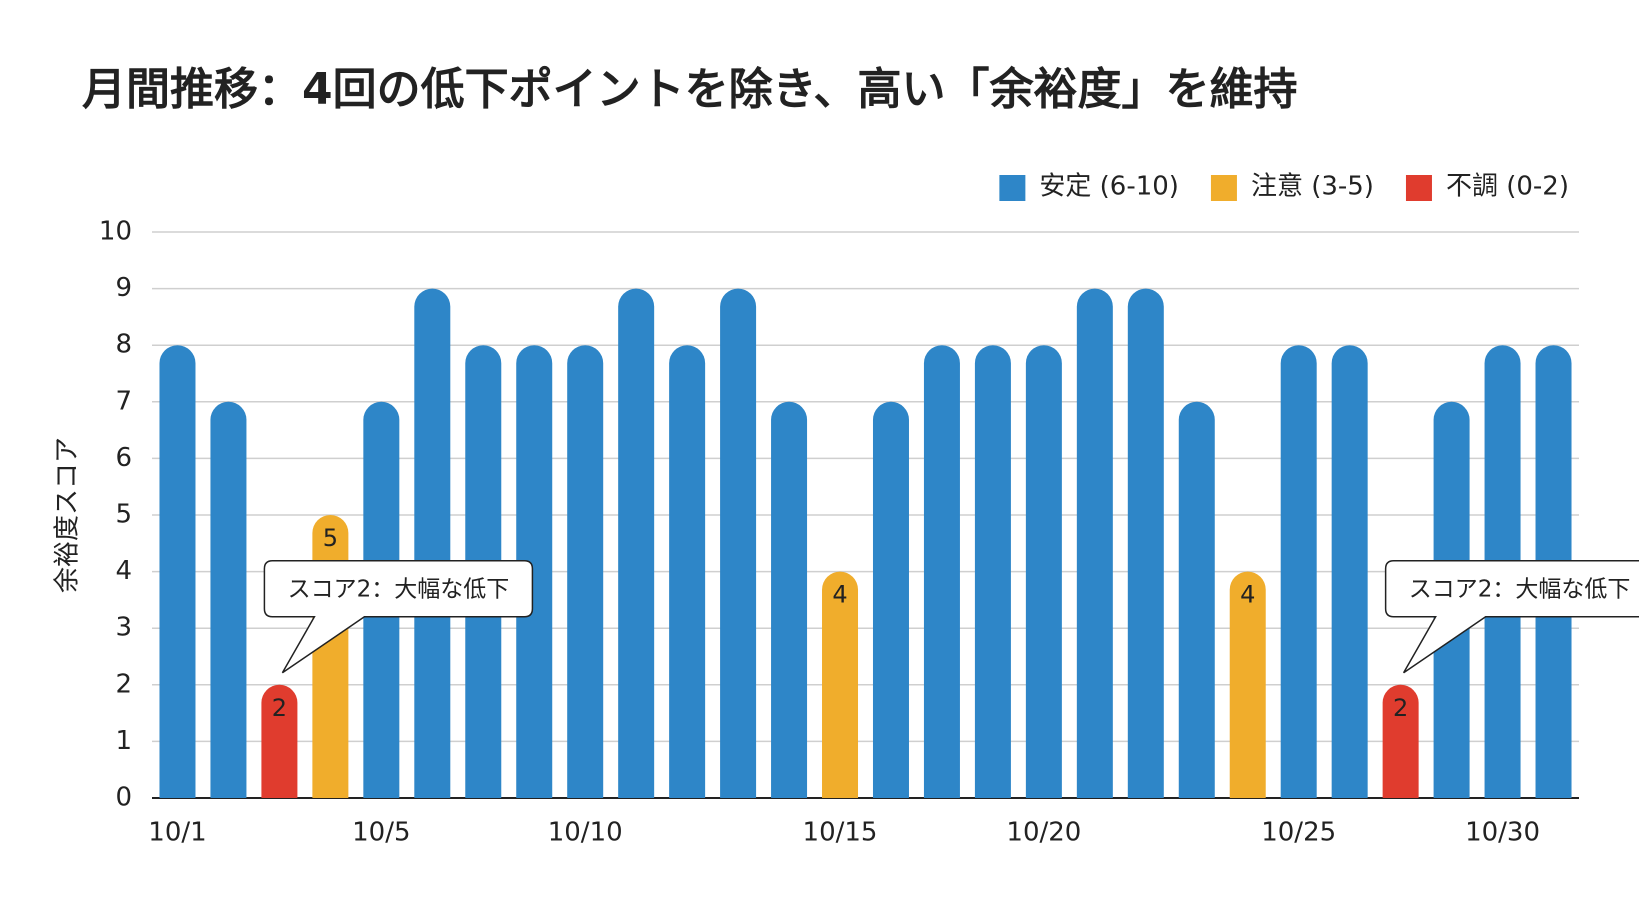 This screenshot has height=913, width=1639. I want to click on legend-label: 注意 (3-5), so click(1312, 187).